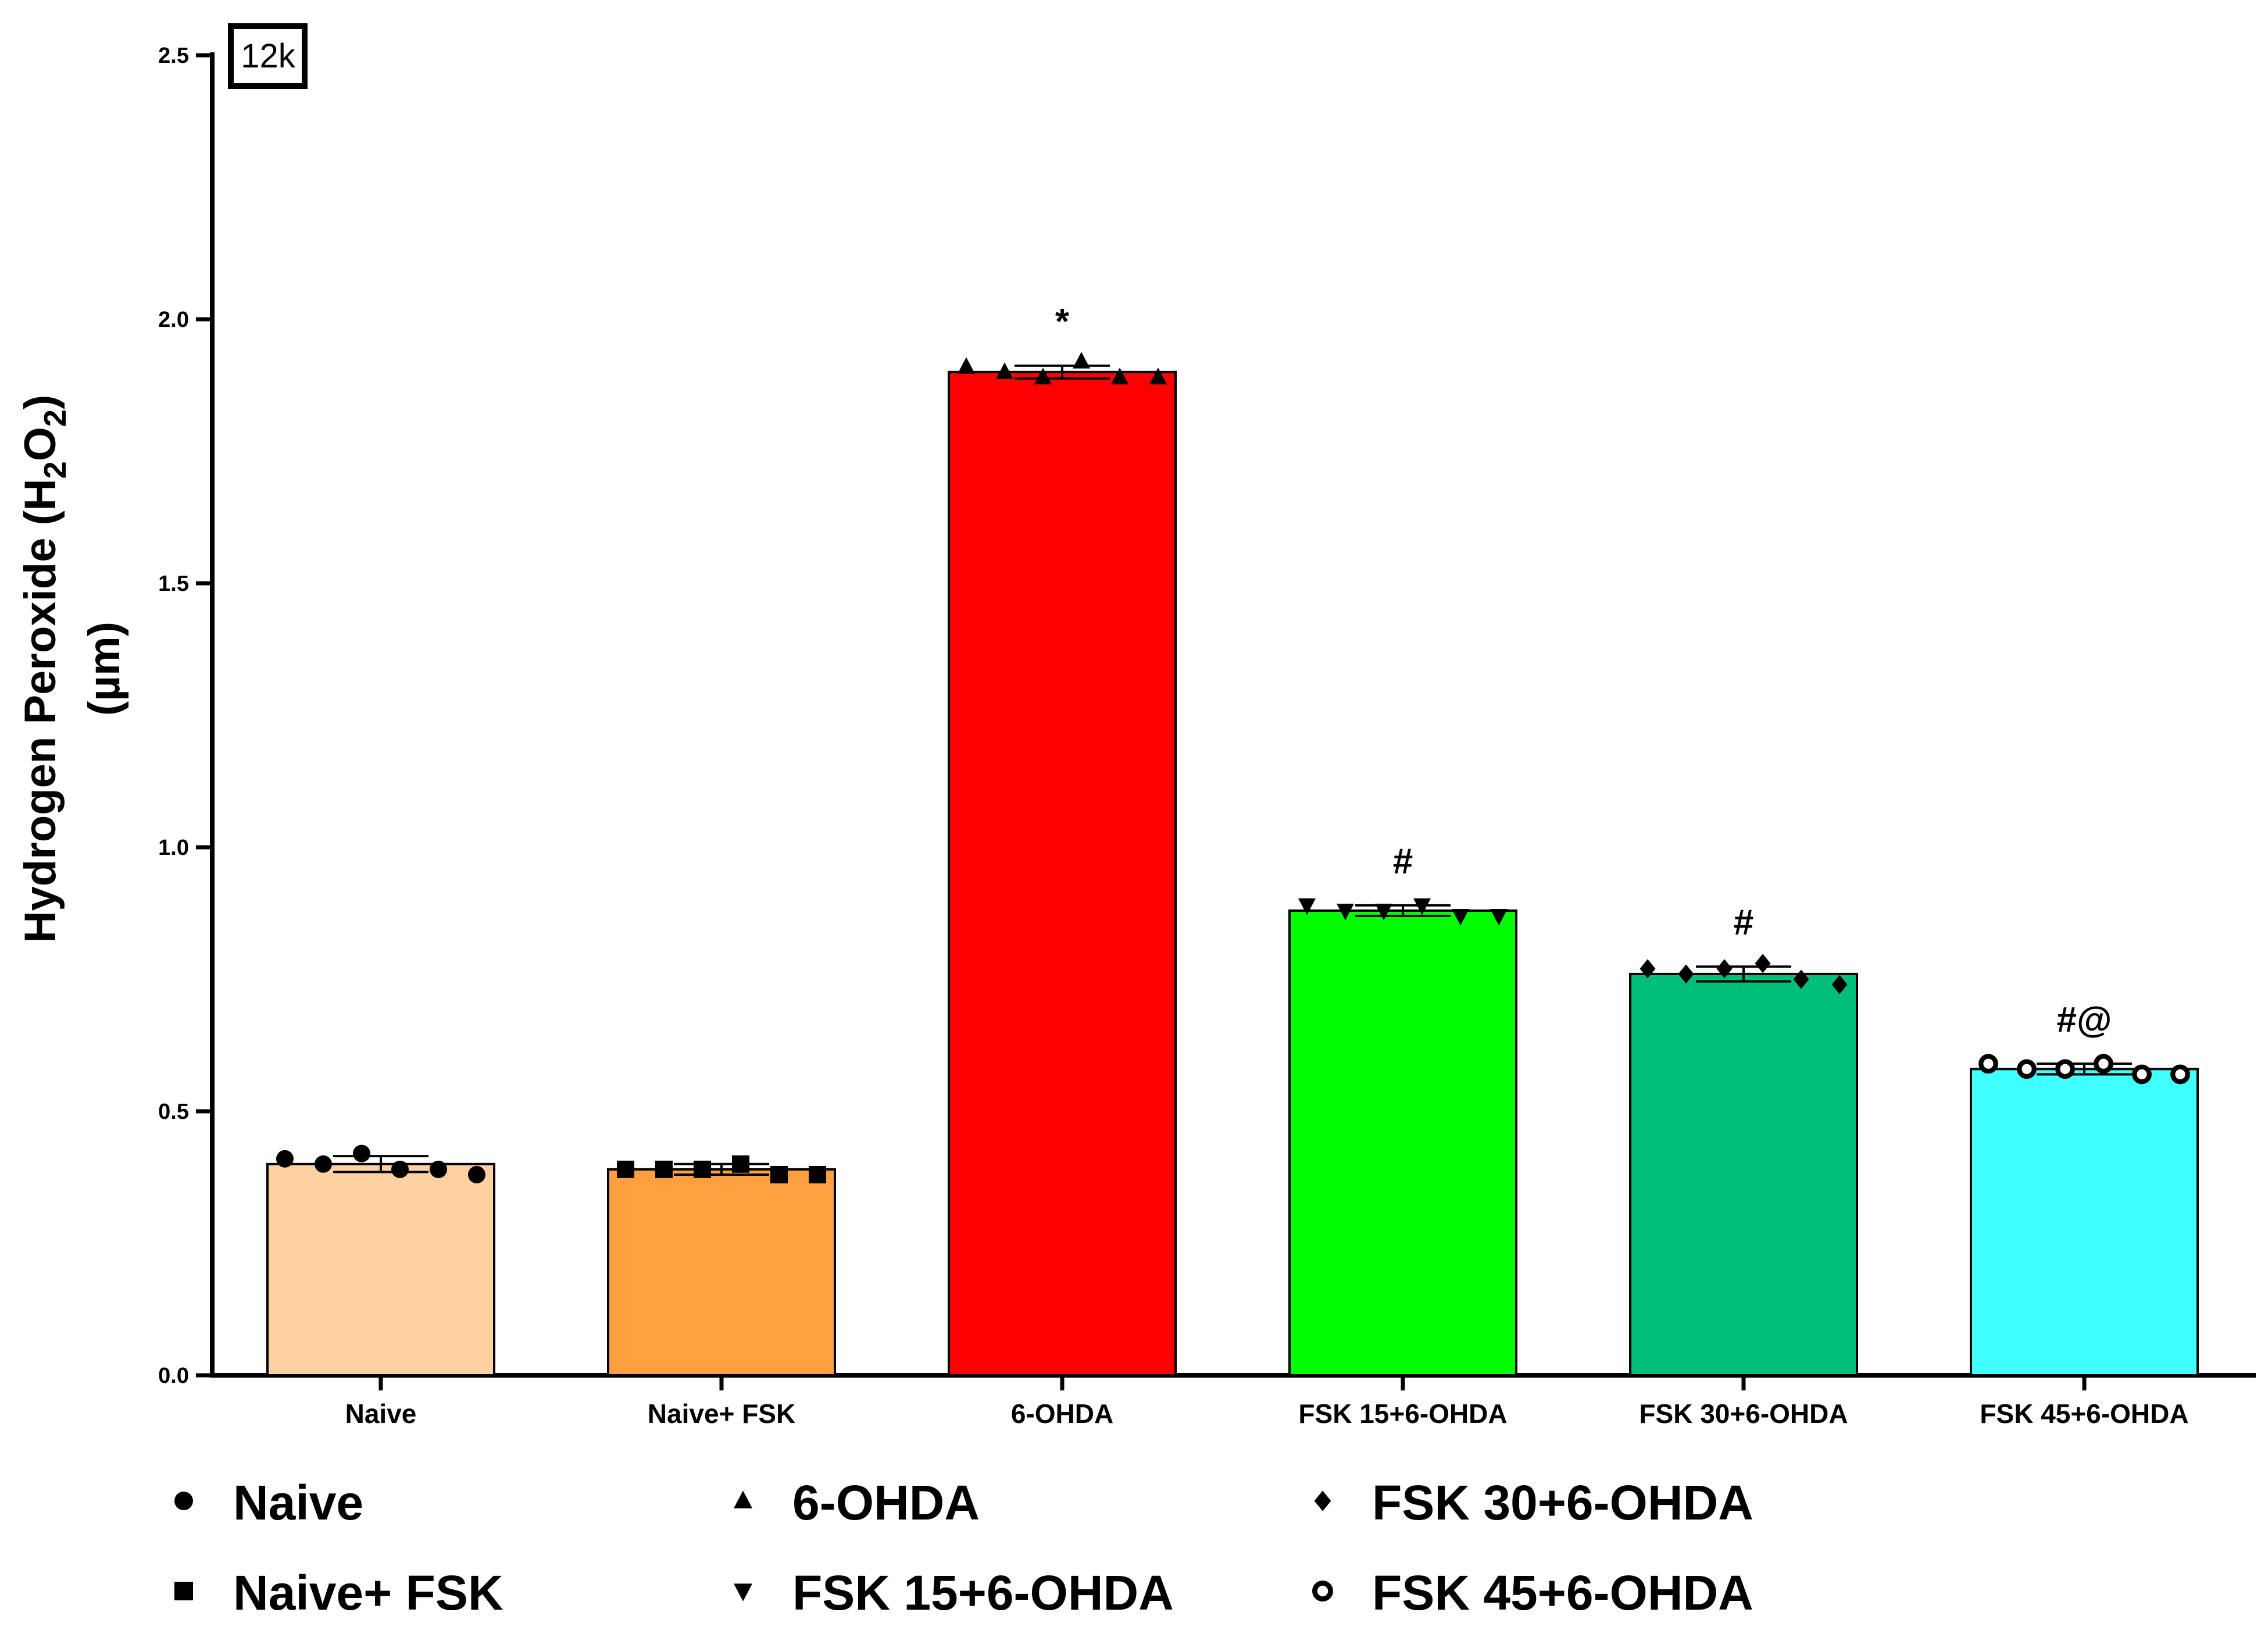 Image resolution: width=2268 pixels, height=1630 pixels. I want to click on x-tick-label: 6-OHDA, so click(1062, 1414).